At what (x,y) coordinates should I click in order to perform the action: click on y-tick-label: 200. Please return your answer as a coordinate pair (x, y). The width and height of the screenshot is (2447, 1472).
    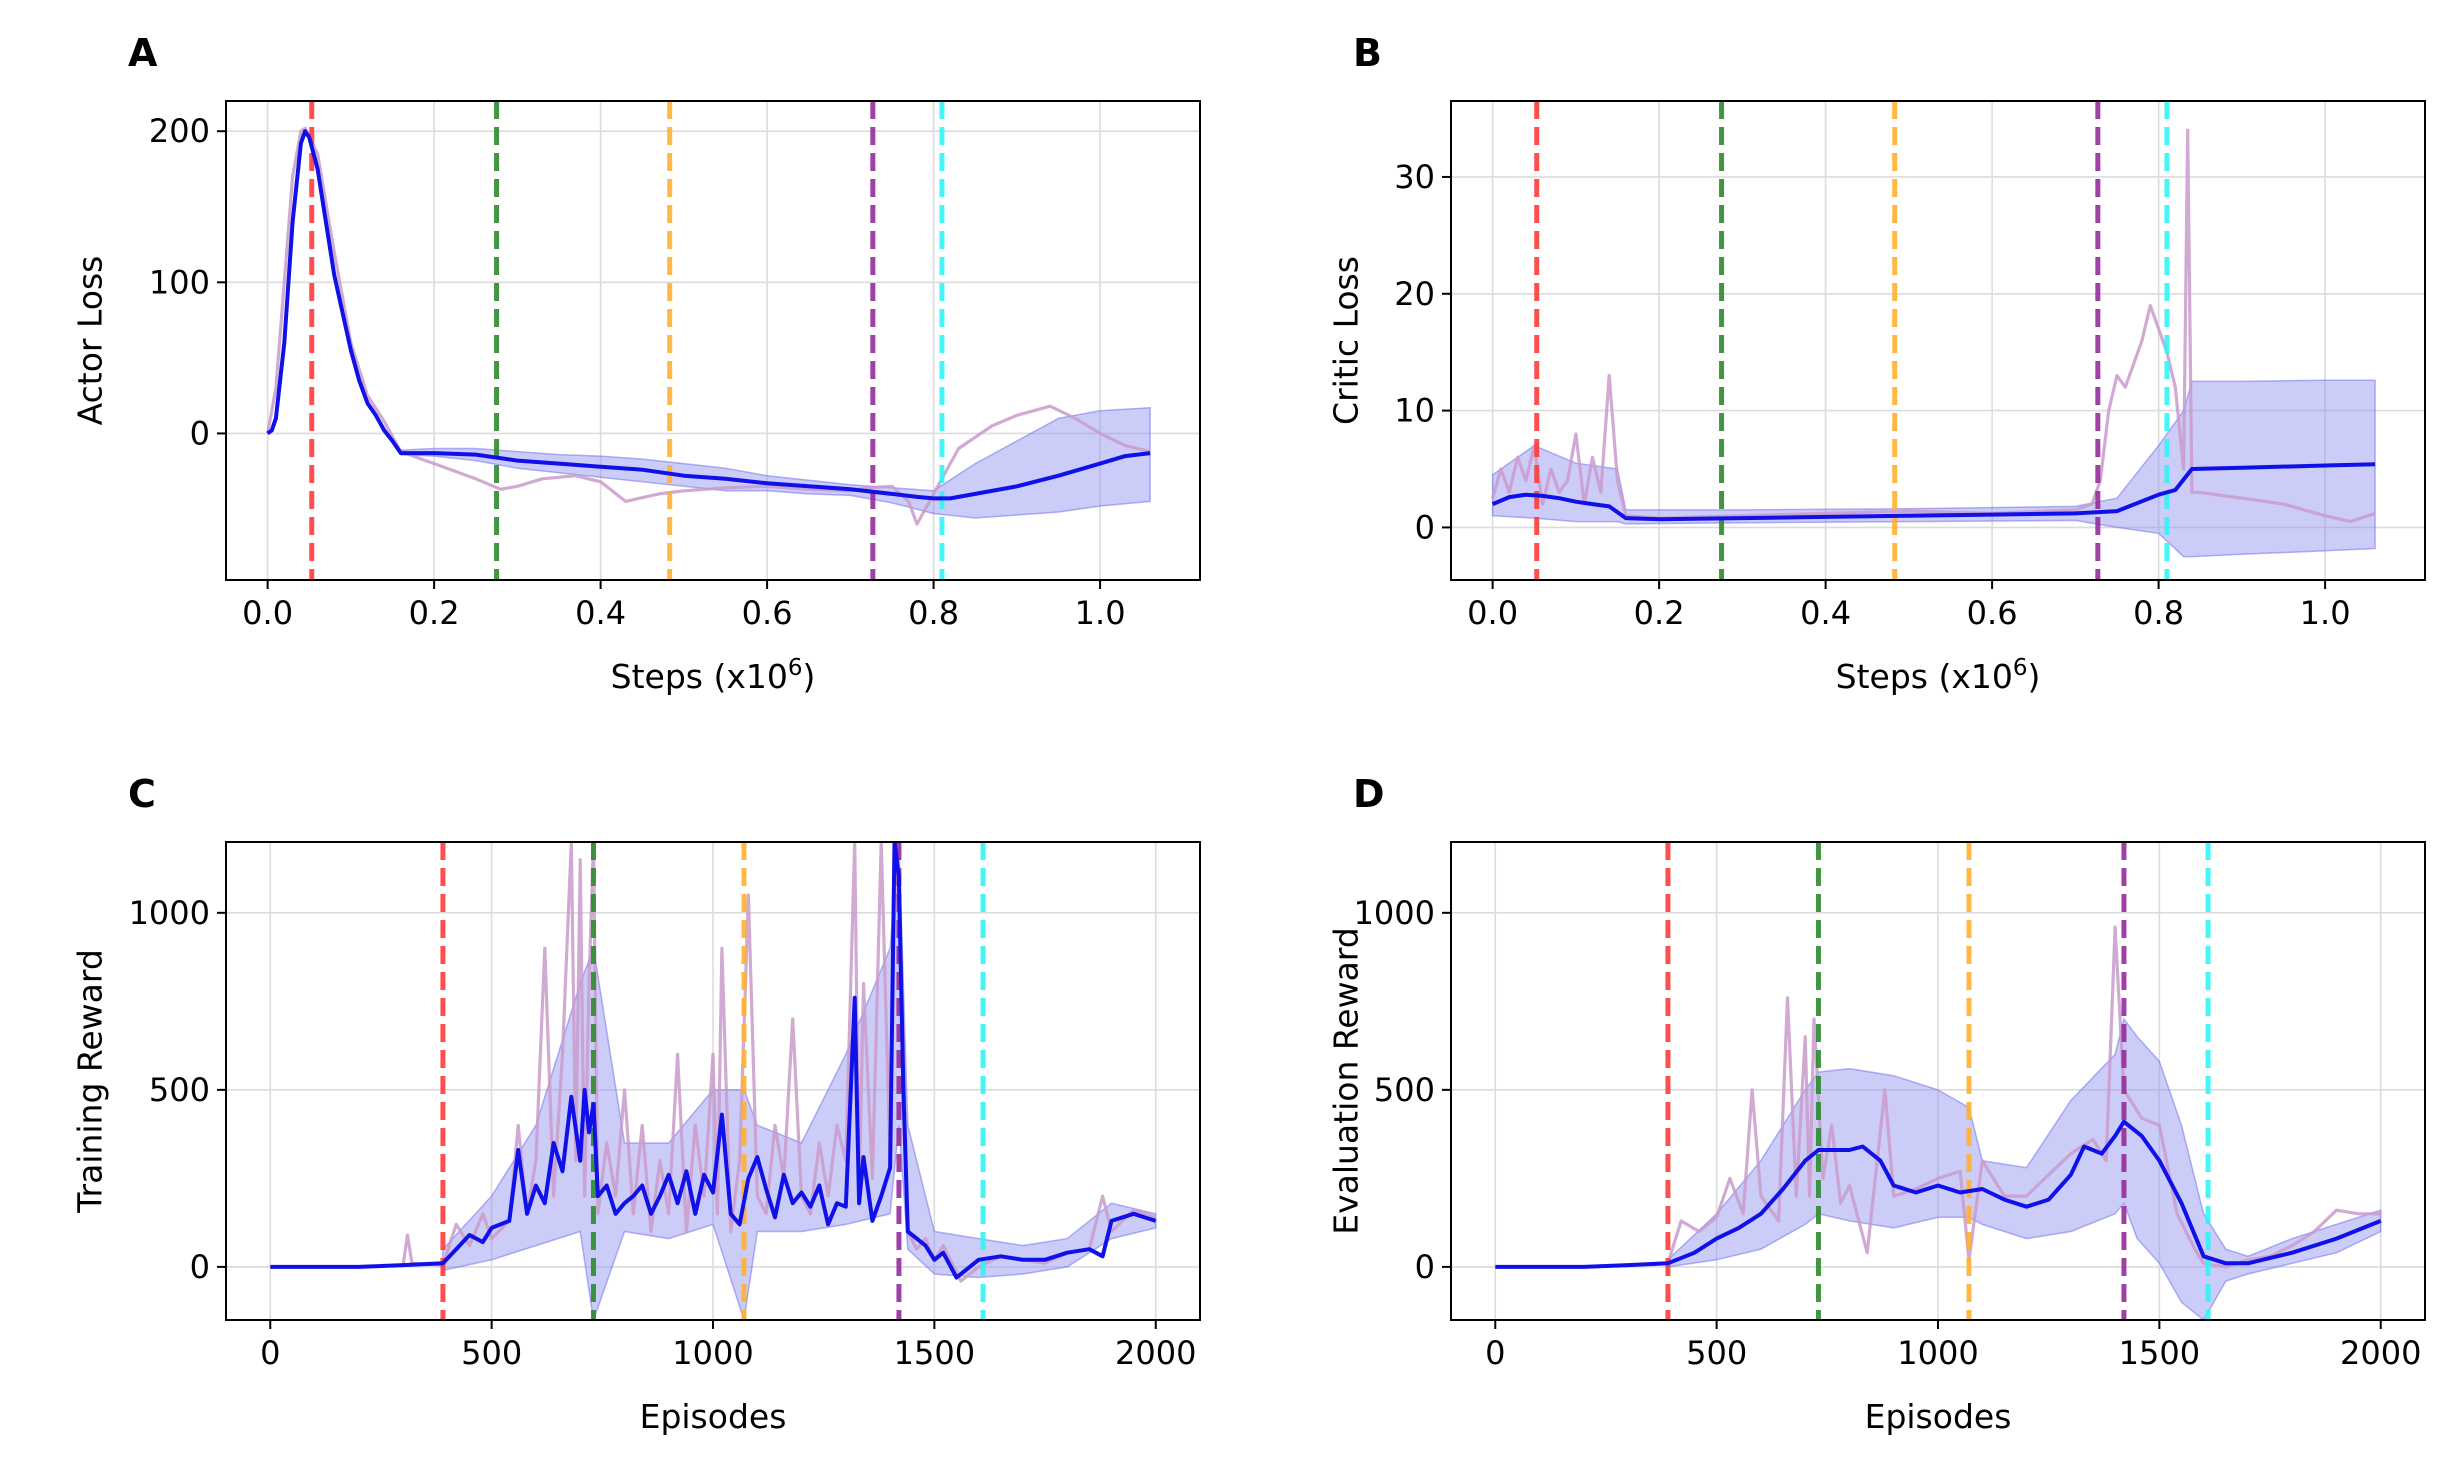
    Looking at the image, I should click on (179, 131).